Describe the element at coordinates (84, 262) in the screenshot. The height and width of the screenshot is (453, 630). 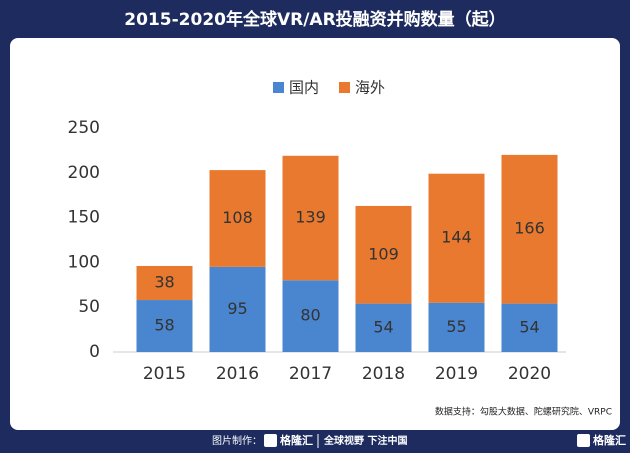
I see `y-tick-label: 100` at that location.